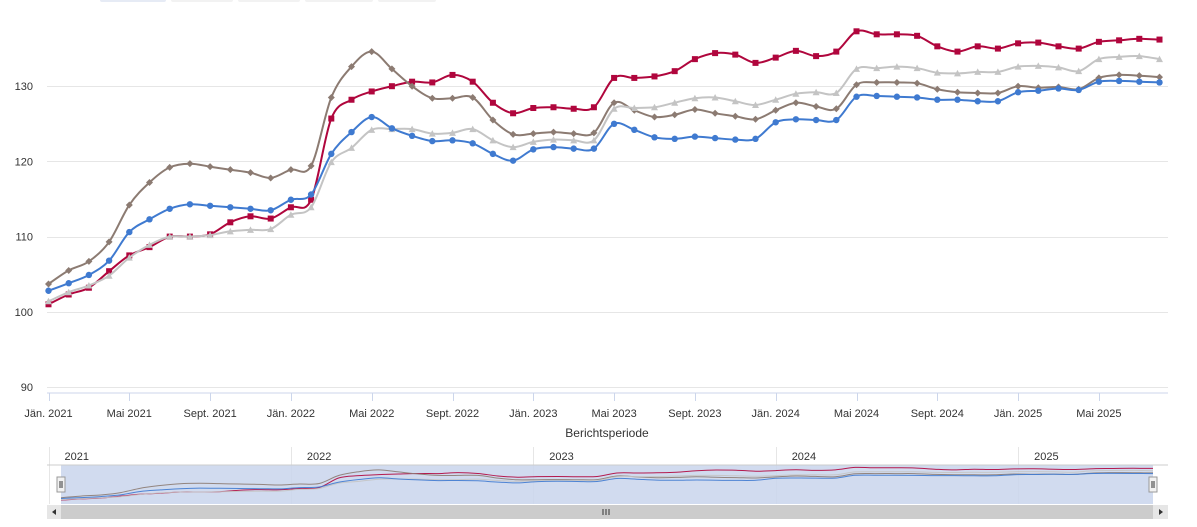 This screenshot has width=1197, height=527. I want to click on scrollbar, so click(607, 512).